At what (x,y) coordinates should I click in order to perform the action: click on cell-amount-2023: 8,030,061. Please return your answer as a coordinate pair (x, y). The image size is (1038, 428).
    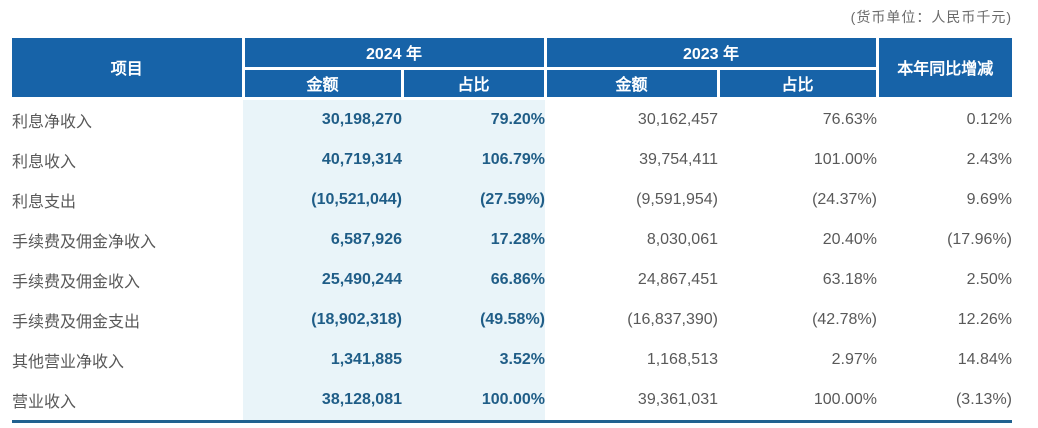
    Looking at the image, I should click on (682, 239).